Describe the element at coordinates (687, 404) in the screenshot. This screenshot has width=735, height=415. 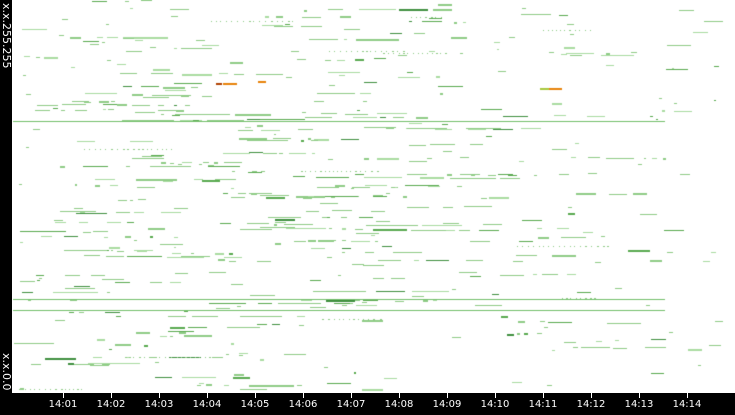
I see `x-tick-label: 14:14` at that location.